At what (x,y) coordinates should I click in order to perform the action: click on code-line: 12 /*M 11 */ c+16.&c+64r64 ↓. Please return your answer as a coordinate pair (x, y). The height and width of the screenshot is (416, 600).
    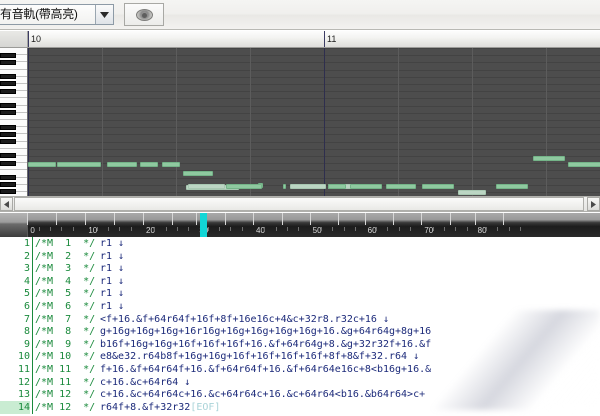
    Looking at the image, I should click on (300, 382).